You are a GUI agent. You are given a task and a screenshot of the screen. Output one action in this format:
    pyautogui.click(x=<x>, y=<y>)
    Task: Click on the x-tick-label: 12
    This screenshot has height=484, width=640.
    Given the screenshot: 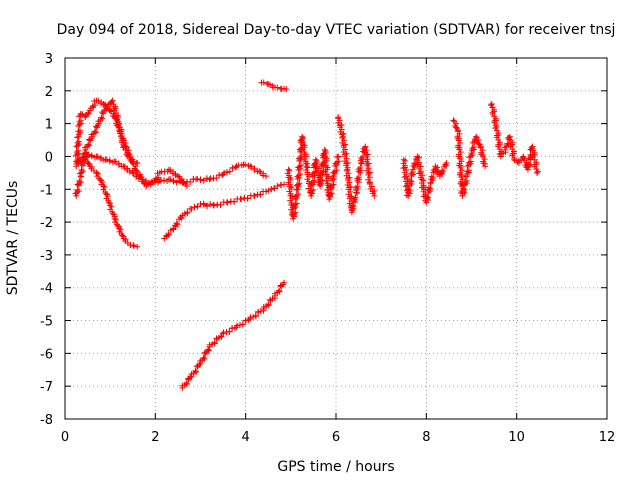 What is the action you would take?
    pyautogui.click(x=607, y=437)
    